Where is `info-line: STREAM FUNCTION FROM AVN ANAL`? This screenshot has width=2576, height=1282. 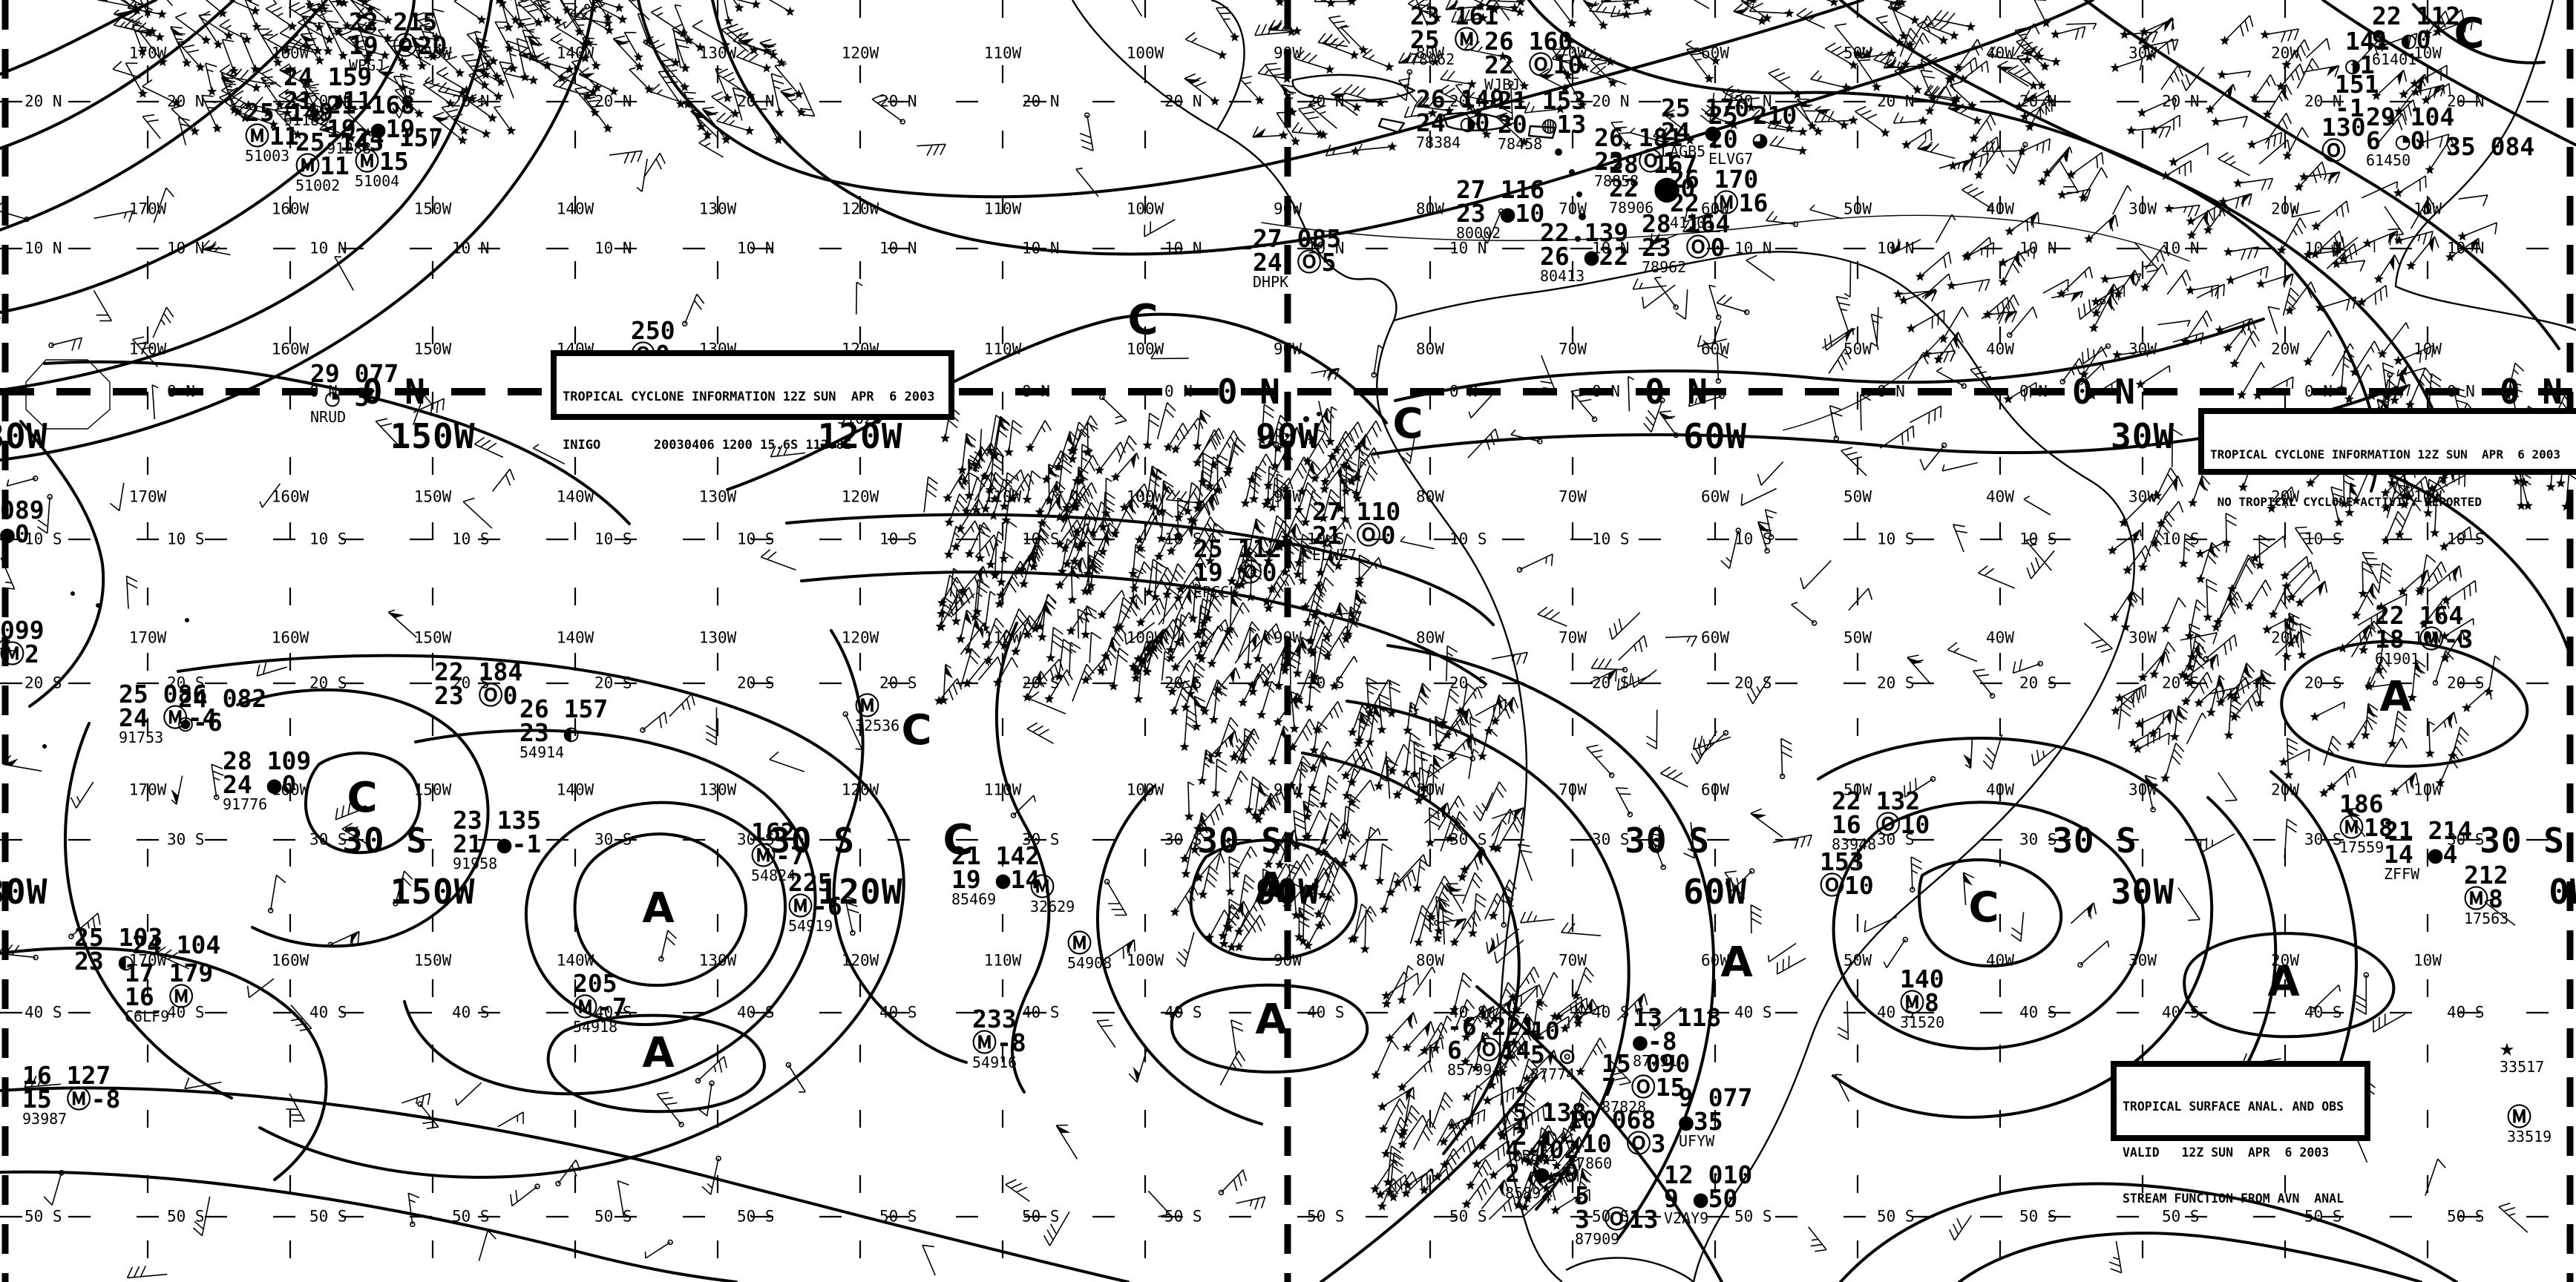 info-line: STREAM FUNCTION FROM AVN ANAL is located at coordinates (2233, 1198).